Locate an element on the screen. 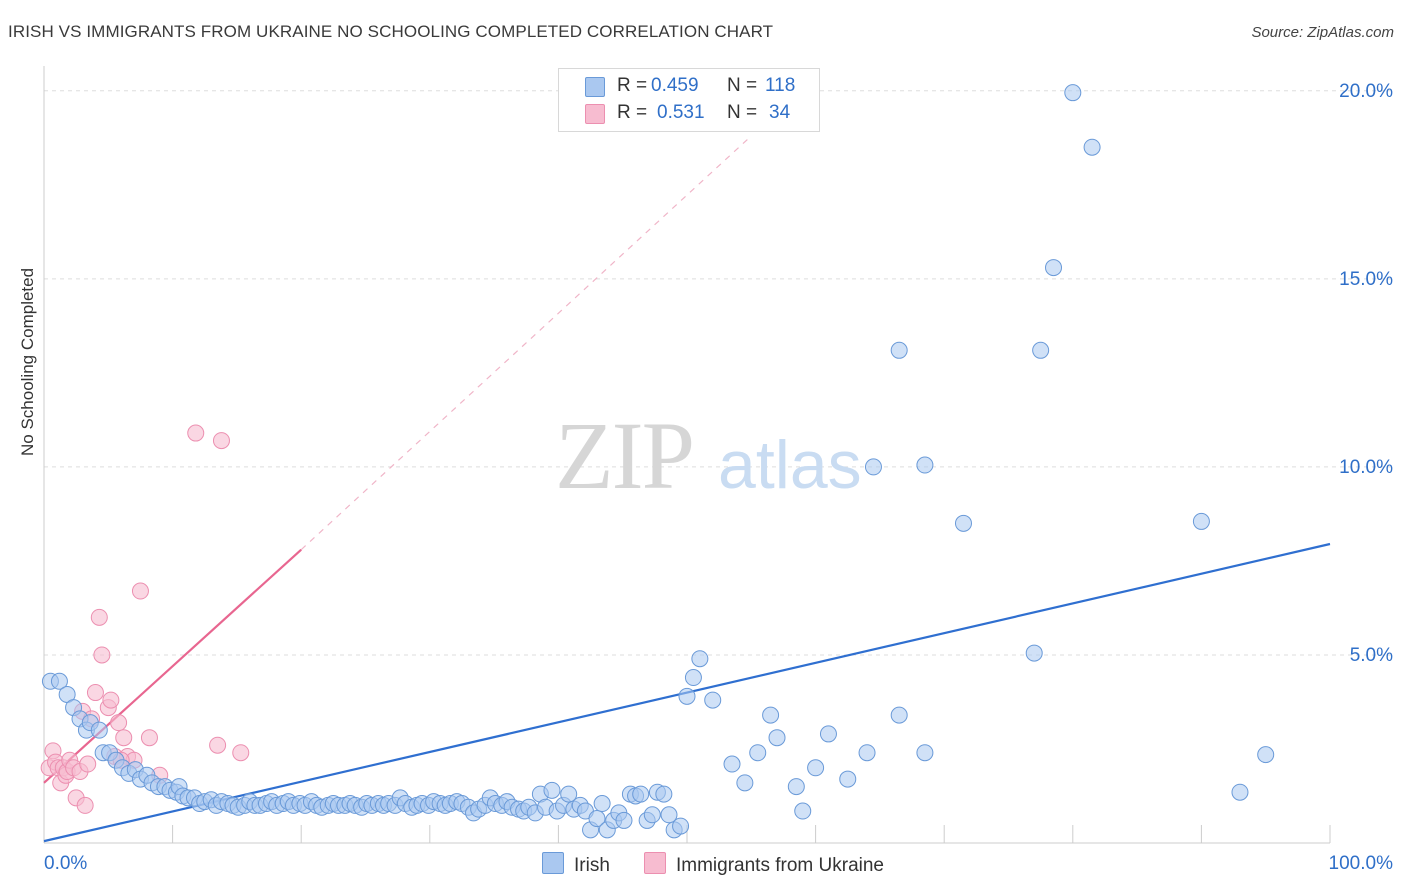 The width and height of the screenshot is (1406, 892). x-tick-label: 100.0% is located at coordinates (1361, 863).